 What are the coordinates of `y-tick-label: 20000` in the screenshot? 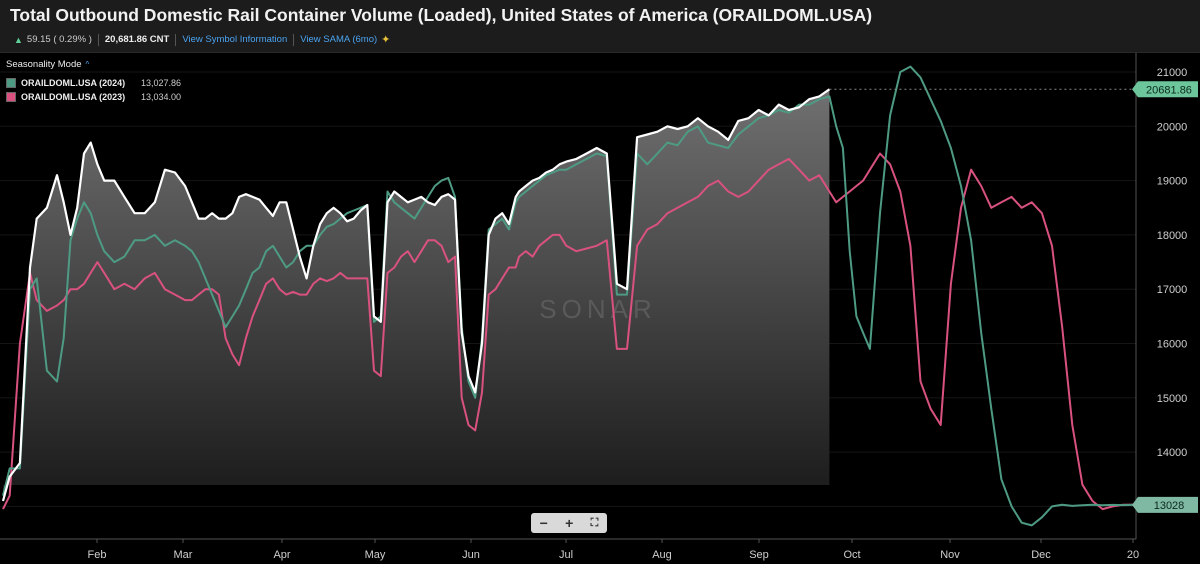 It's located at (1172, 127).